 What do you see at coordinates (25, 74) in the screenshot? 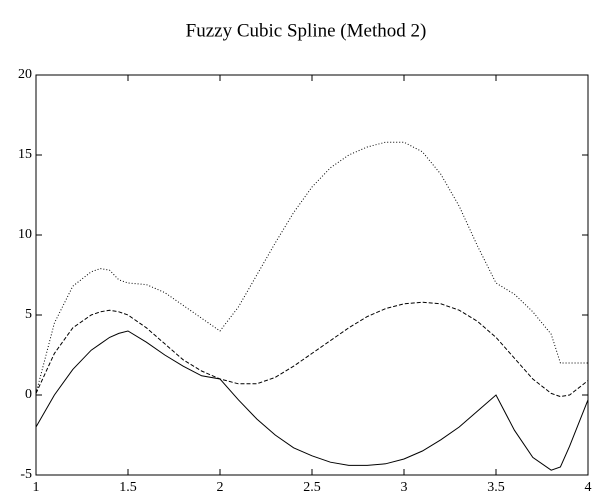
I see `y-tick-label: 20` at bounding box center [25, 74].